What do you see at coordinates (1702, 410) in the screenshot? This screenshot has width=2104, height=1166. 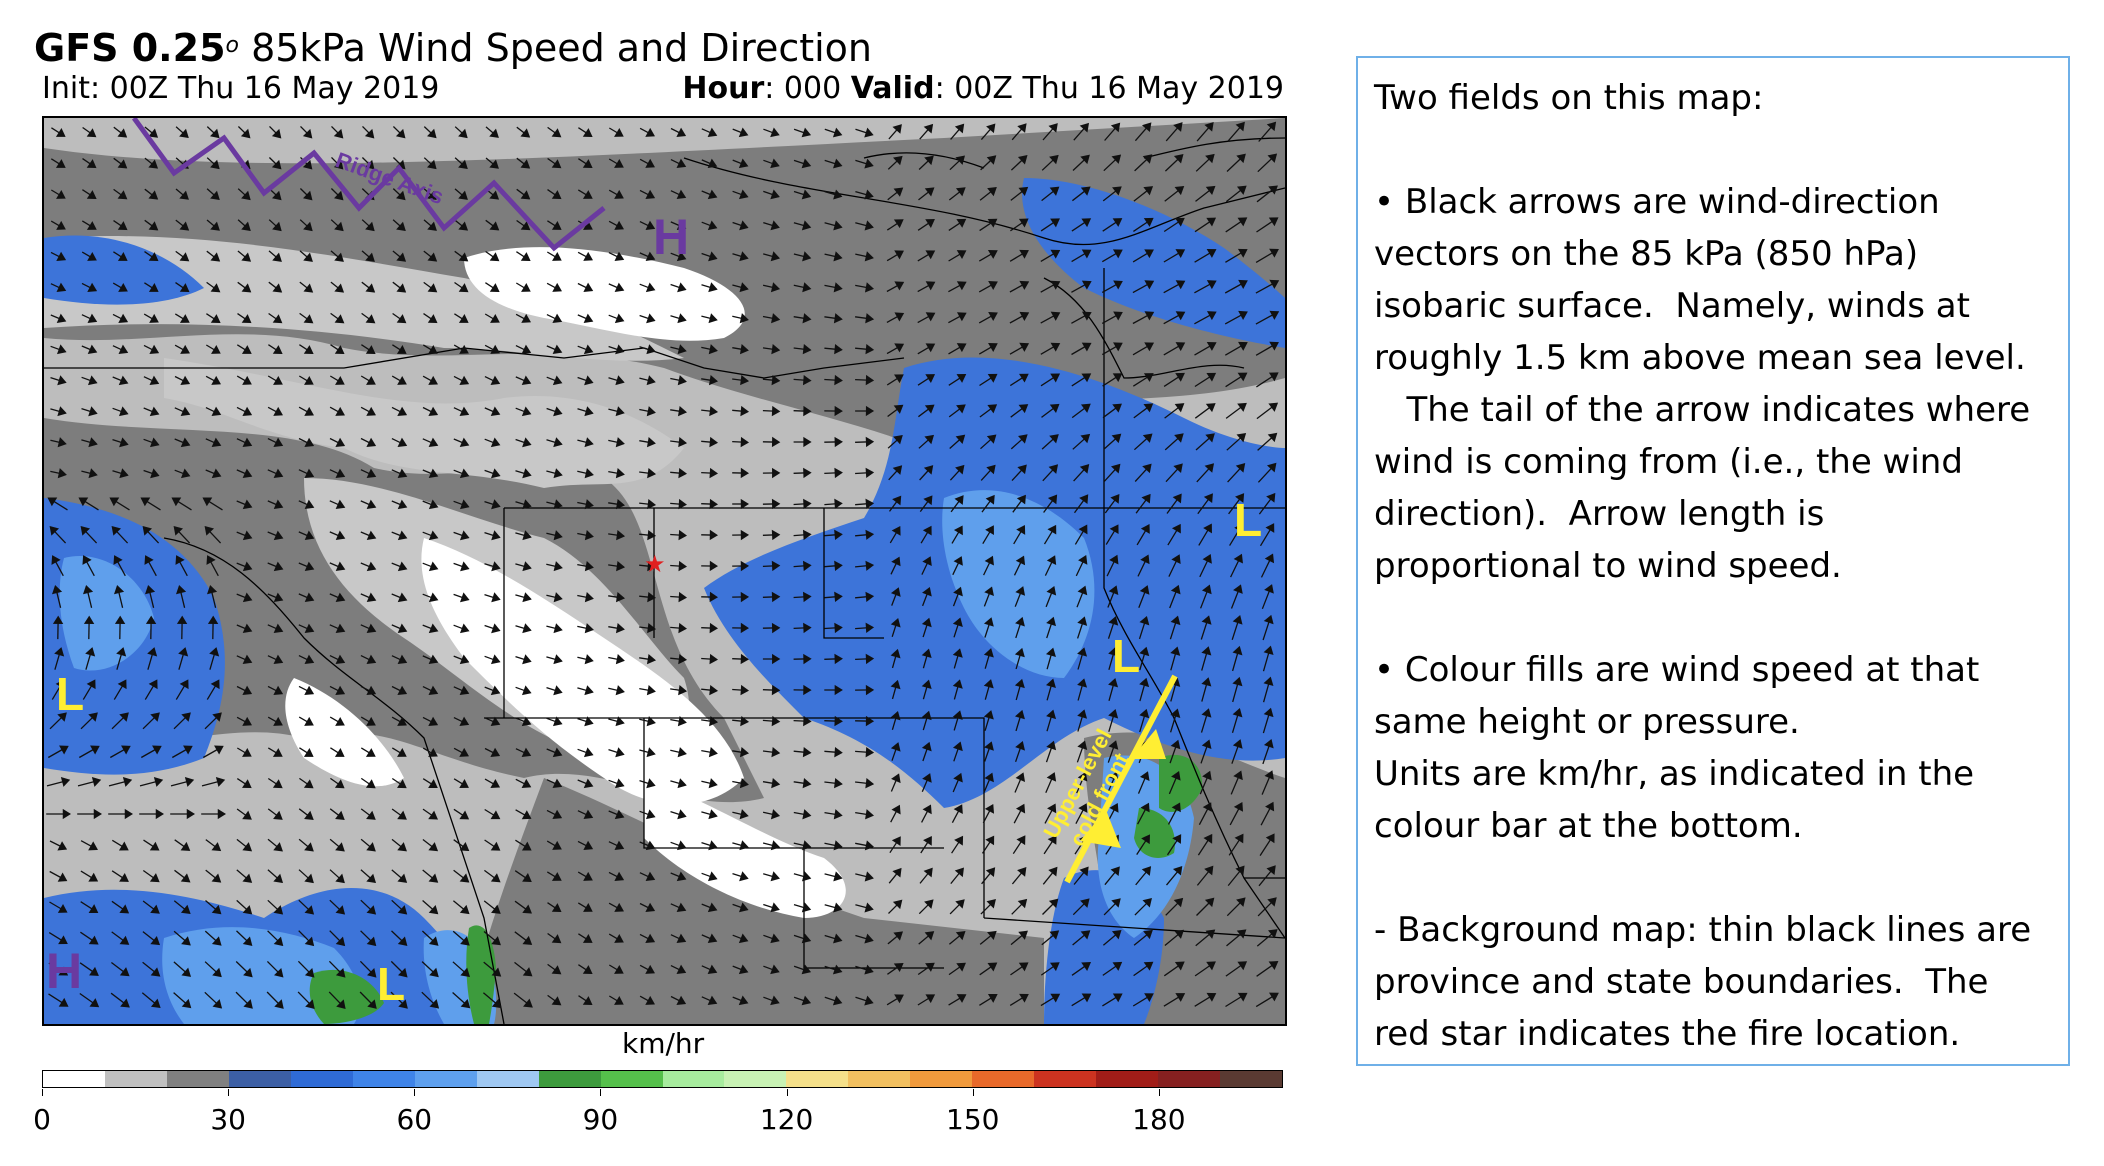 I see `notes-arrows-line-5: The tail of the arrow indicates where` at bounding box center [1702, 410].